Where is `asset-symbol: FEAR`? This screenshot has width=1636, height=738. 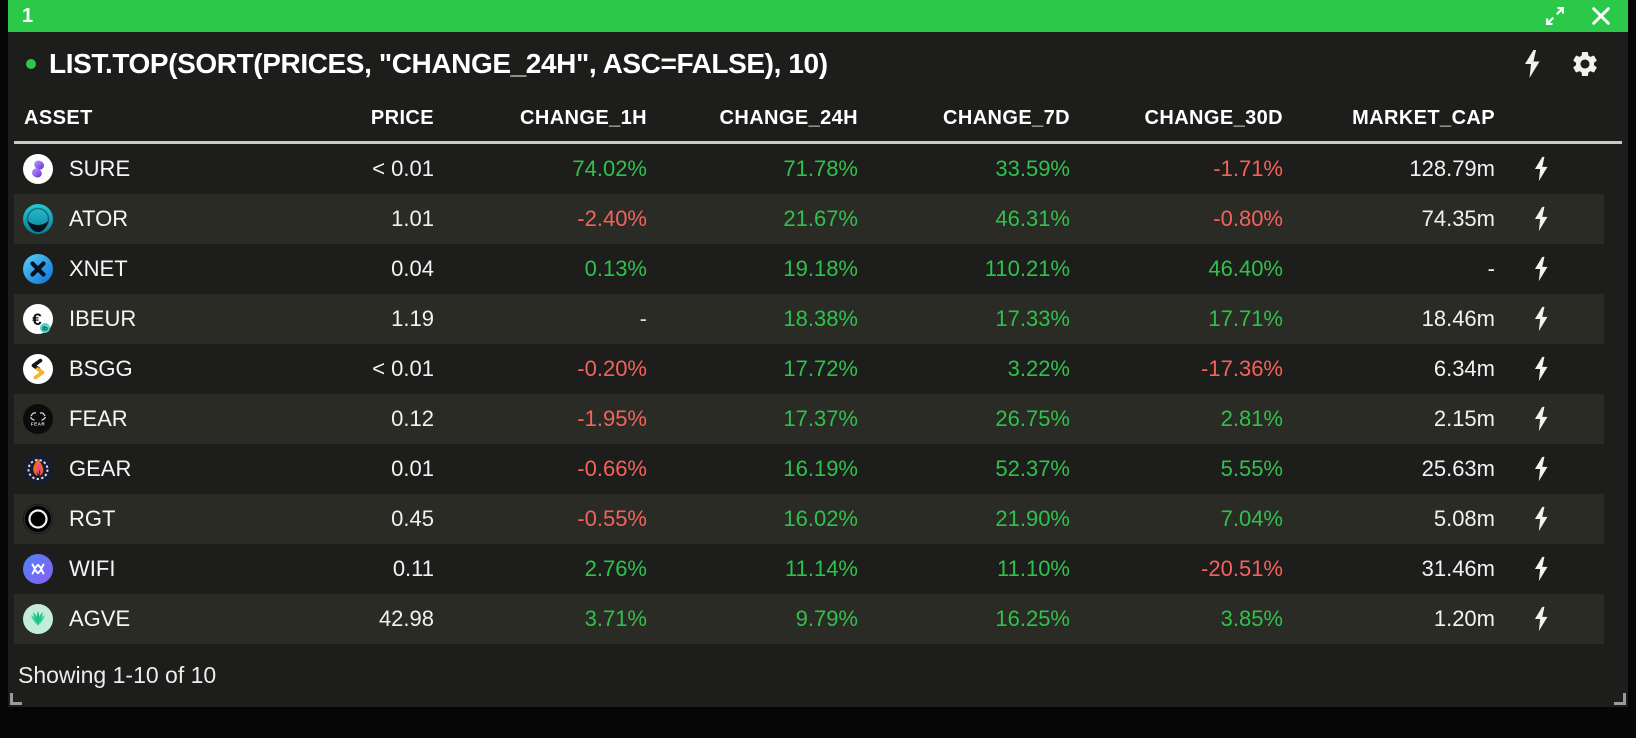
asset-symbol: FEAR is located at coordinates (98, 418).